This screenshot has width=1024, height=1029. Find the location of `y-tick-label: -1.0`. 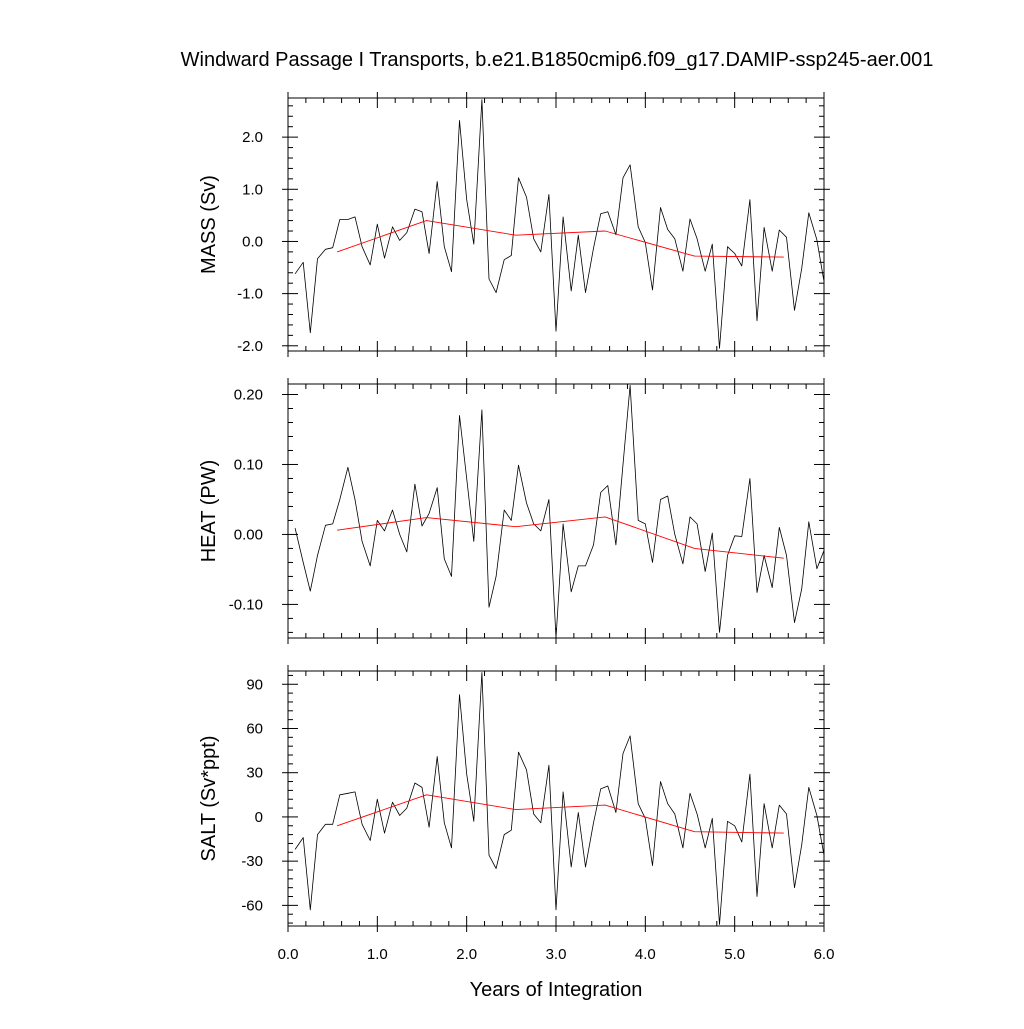

y-tick-label: -1.0 is located at coordinates (250, 294).